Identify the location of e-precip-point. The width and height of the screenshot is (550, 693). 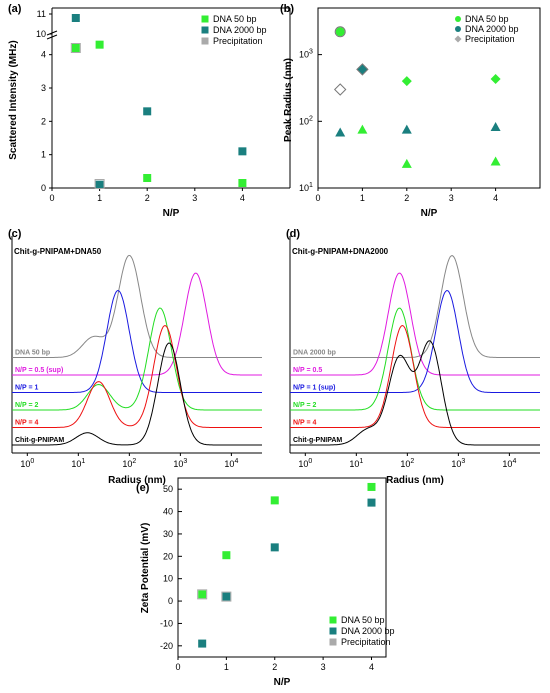
(226, 596).